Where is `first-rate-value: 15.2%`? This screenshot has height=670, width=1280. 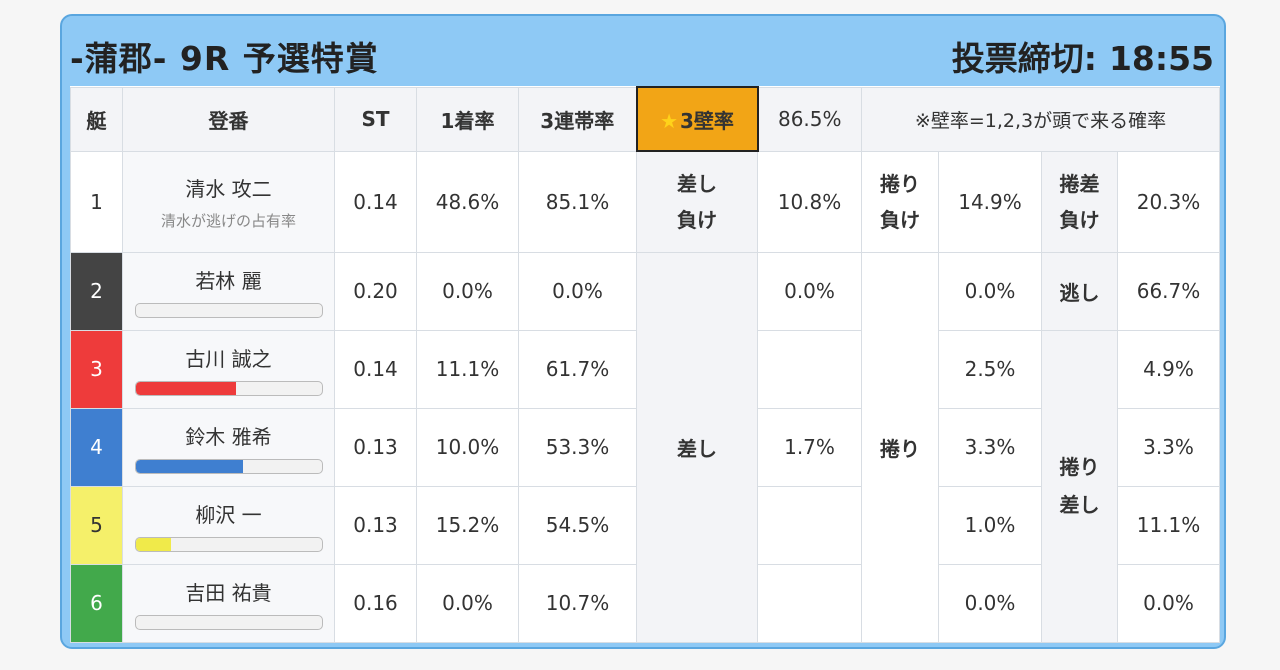 first-rate-value: 15.2% is located at coordinates (467, 525).